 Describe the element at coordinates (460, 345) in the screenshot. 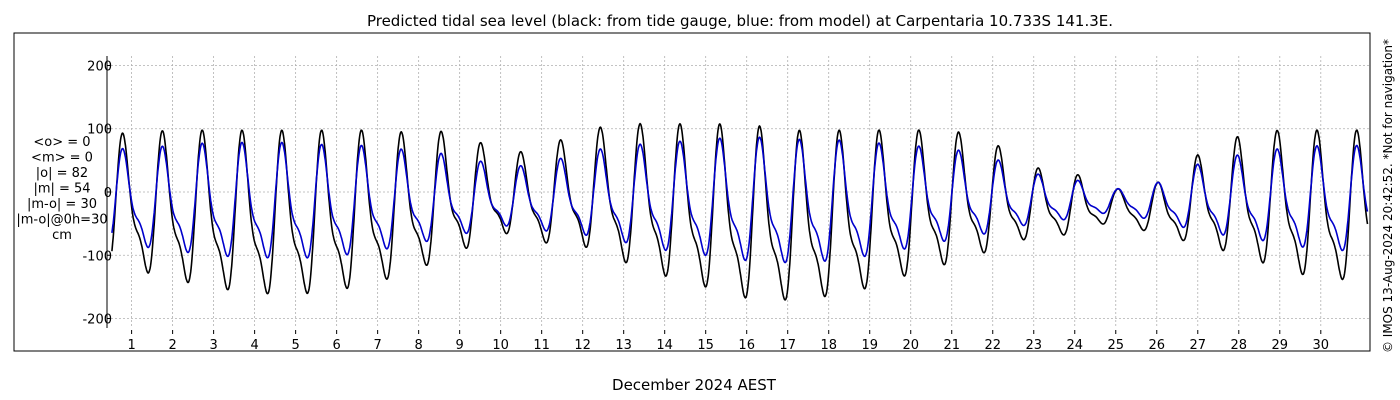

I see `x-tick-label: 9` at that location.